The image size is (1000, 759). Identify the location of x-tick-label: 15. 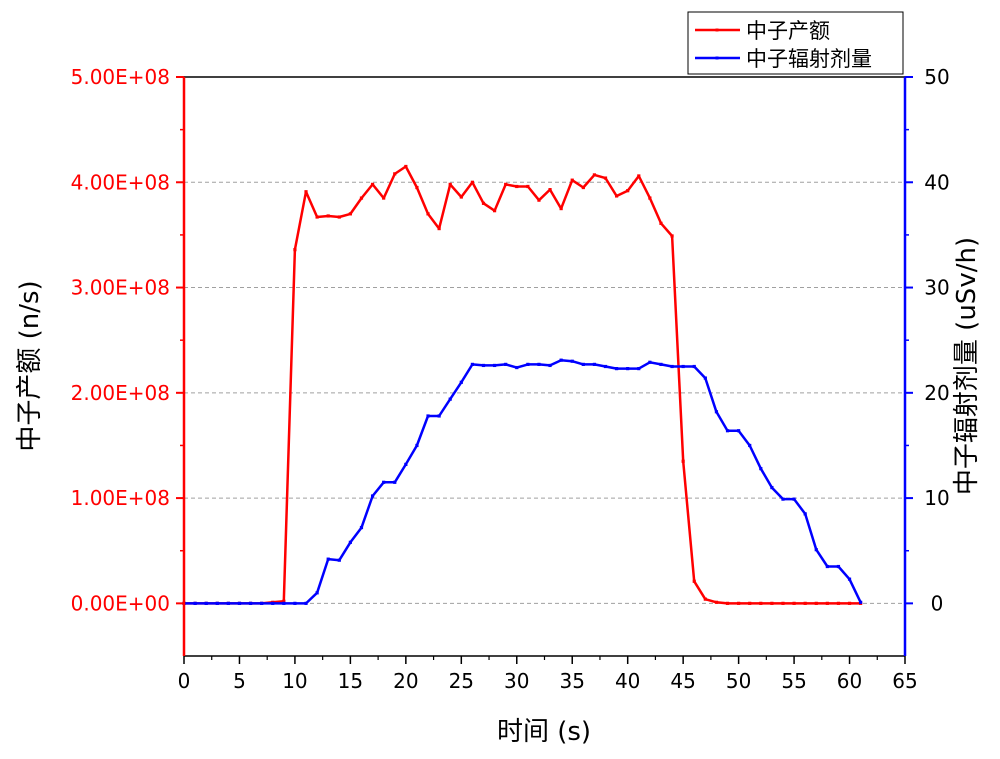
(350, 681).